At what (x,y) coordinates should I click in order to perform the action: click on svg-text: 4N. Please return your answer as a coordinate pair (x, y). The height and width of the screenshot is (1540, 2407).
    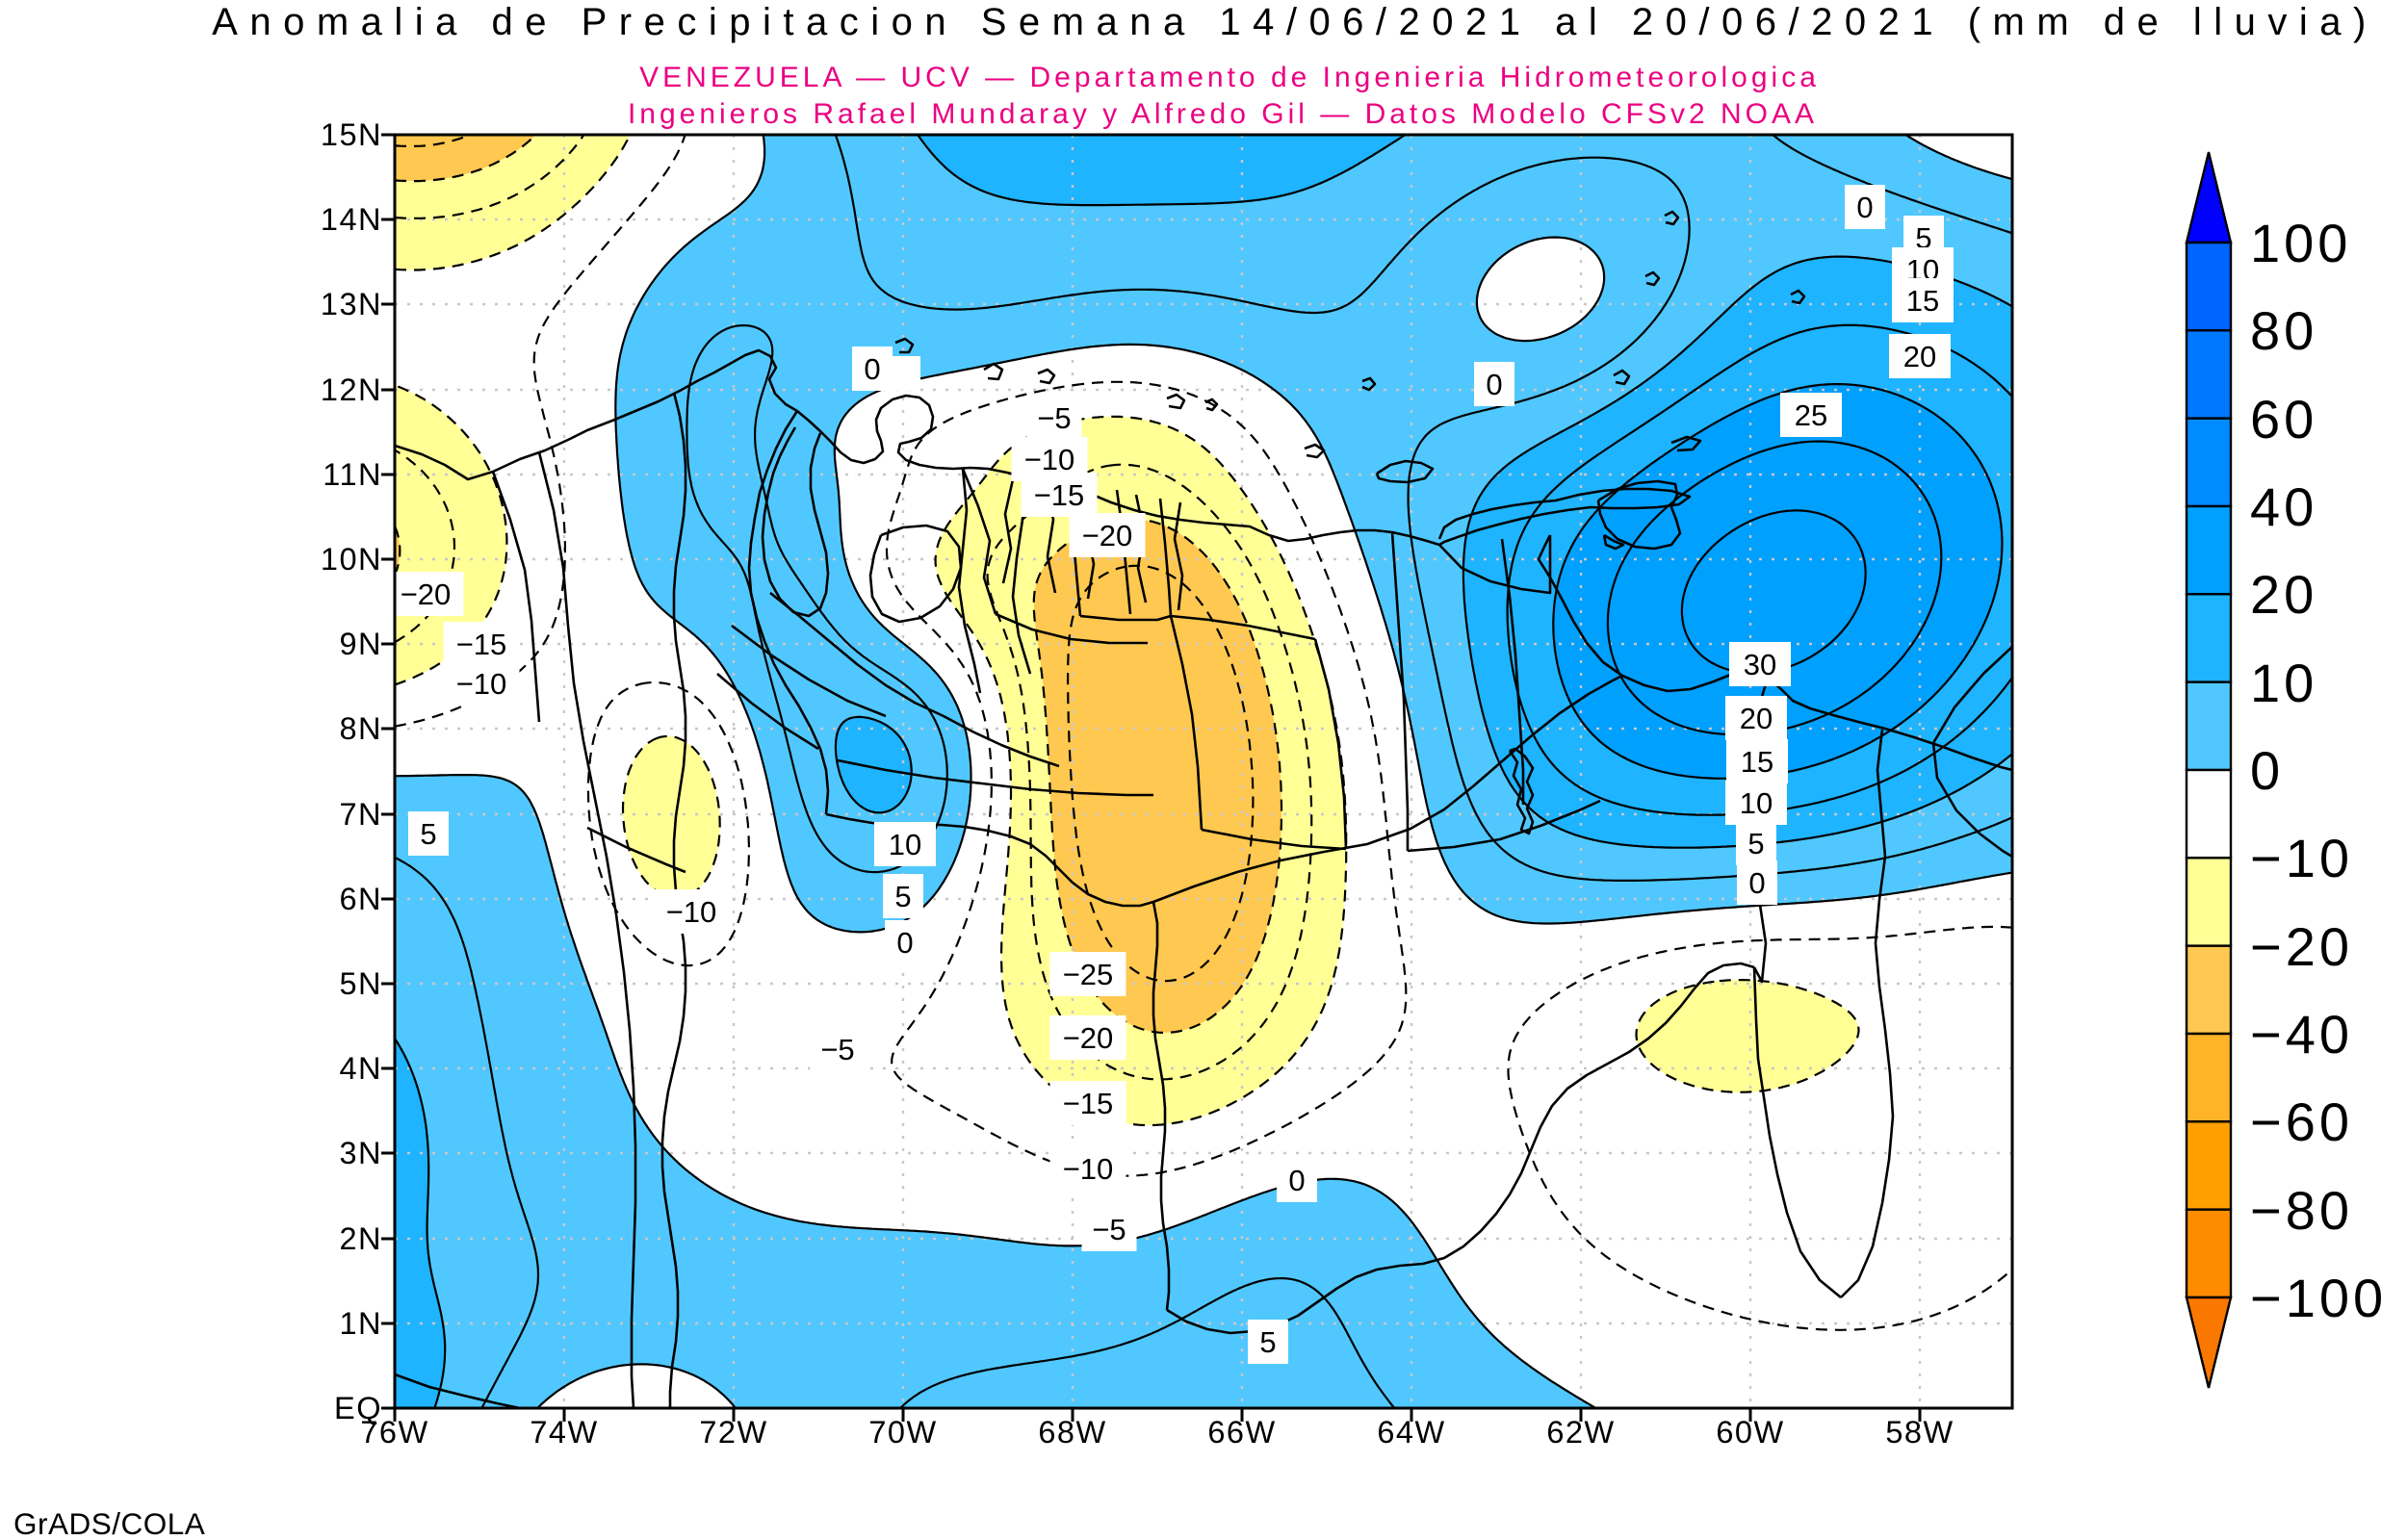
    Looking at the image, I should click on (360, 1068).